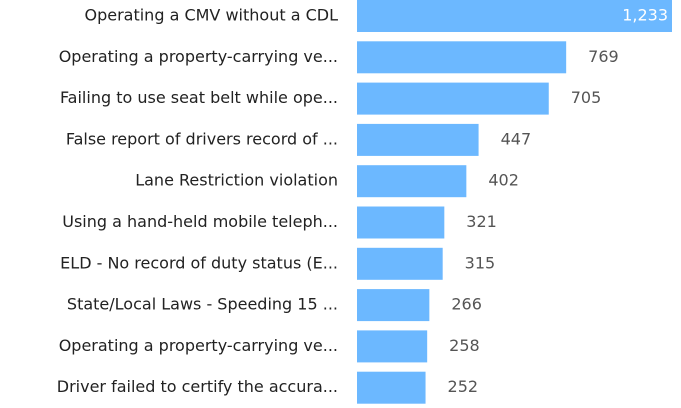 The width and height of the screenshot is (681, 408). Describe the element at coordinates (480, 262) in the screenshot. I see `value-label: 315` at that location.